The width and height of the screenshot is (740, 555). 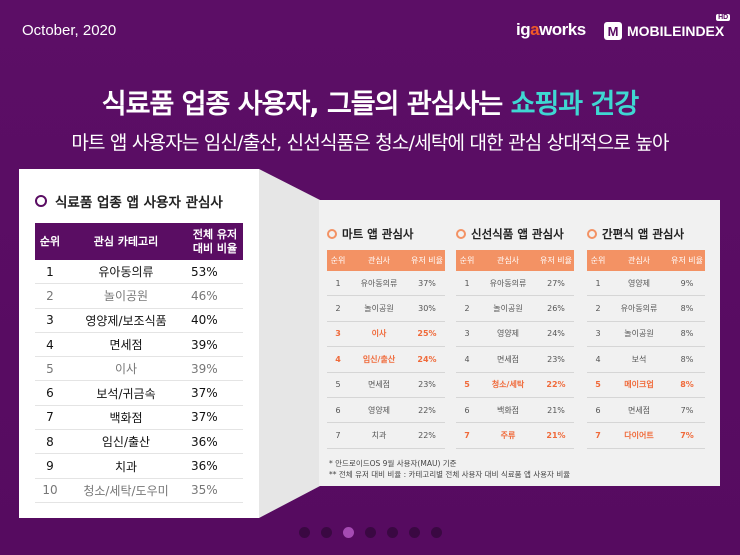 What do you see at coordinates (556, 435) in the screenshot?
I see `pct-cell: 21%` at bounding box center [556, 435].